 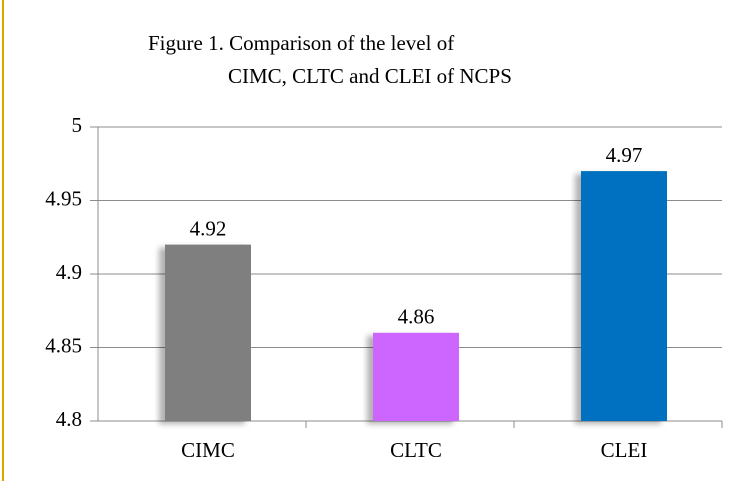 I want to click on page-border, so click(x=3, y=240).